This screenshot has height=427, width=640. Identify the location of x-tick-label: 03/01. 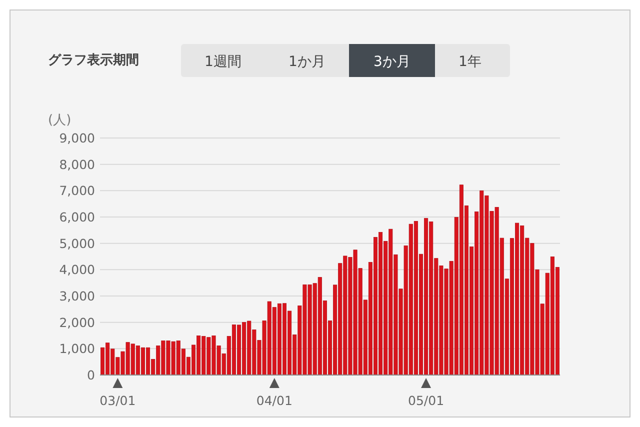
(118, 400).